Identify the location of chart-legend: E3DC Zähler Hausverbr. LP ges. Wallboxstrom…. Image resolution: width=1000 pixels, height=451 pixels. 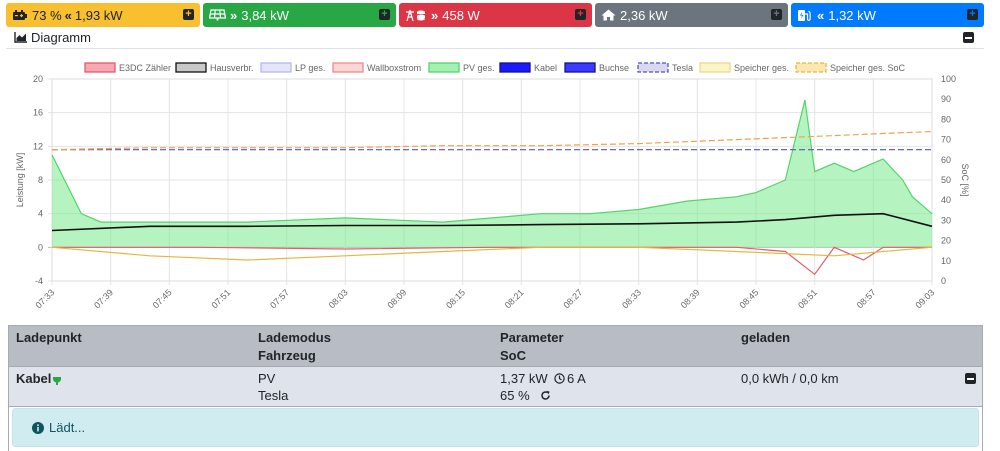
(495, 67).